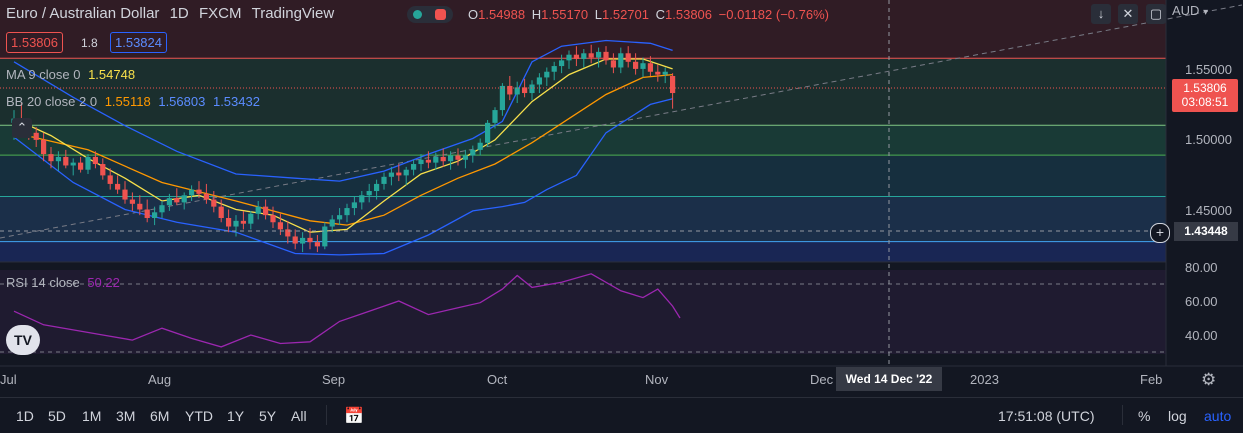 This screenshot has width=1243, height=433. What do you see at coordinates (43, 74) in the screenshot?
I see `ma-label: MA 9 close 0` at bounding box center [43, 74].